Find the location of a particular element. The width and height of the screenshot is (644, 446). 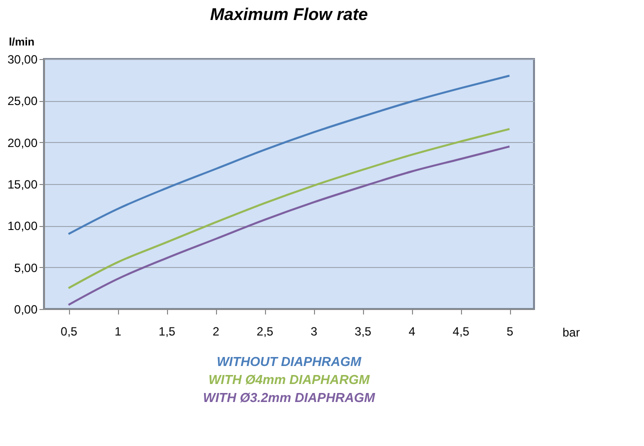

x-tick-label: 2,5 is located at coordinates (265, 331).